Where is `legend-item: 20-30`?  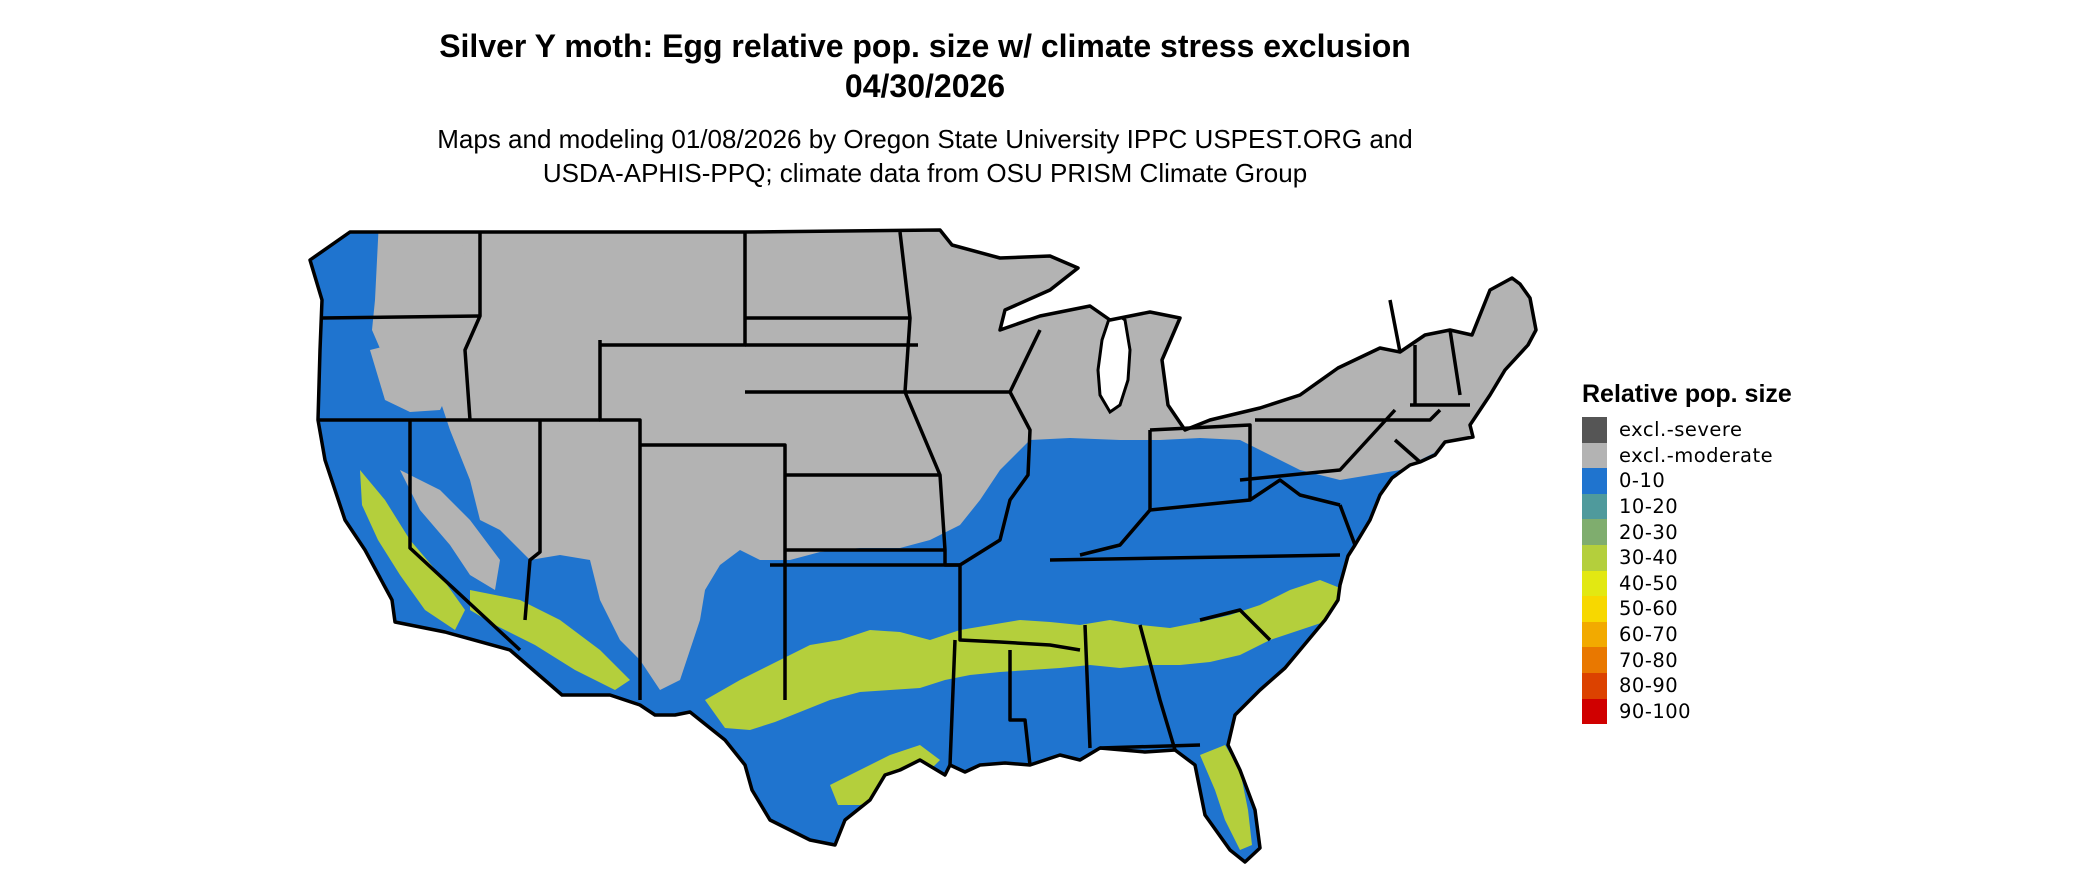
legend-item: 20-30 is located at coordinates (1687, 532).